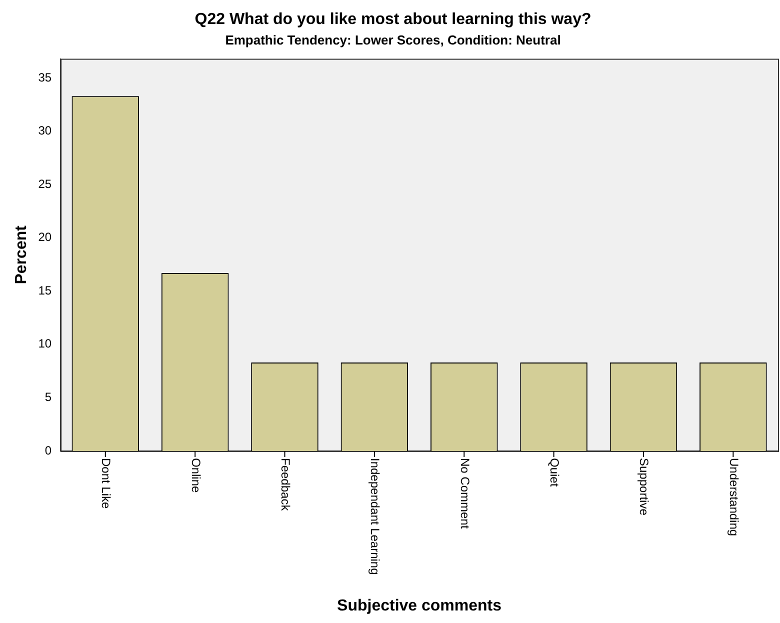  What do you see at coordinates (21, 254) in the screenshot?
I see `y-axis-title: Percent` at bounding box center [21, 254].